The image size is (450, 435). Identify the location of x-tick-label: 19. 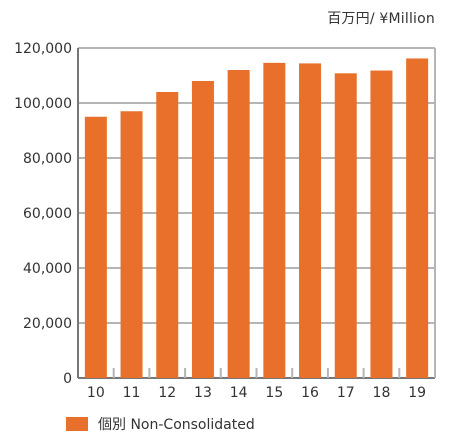
(417, 393).